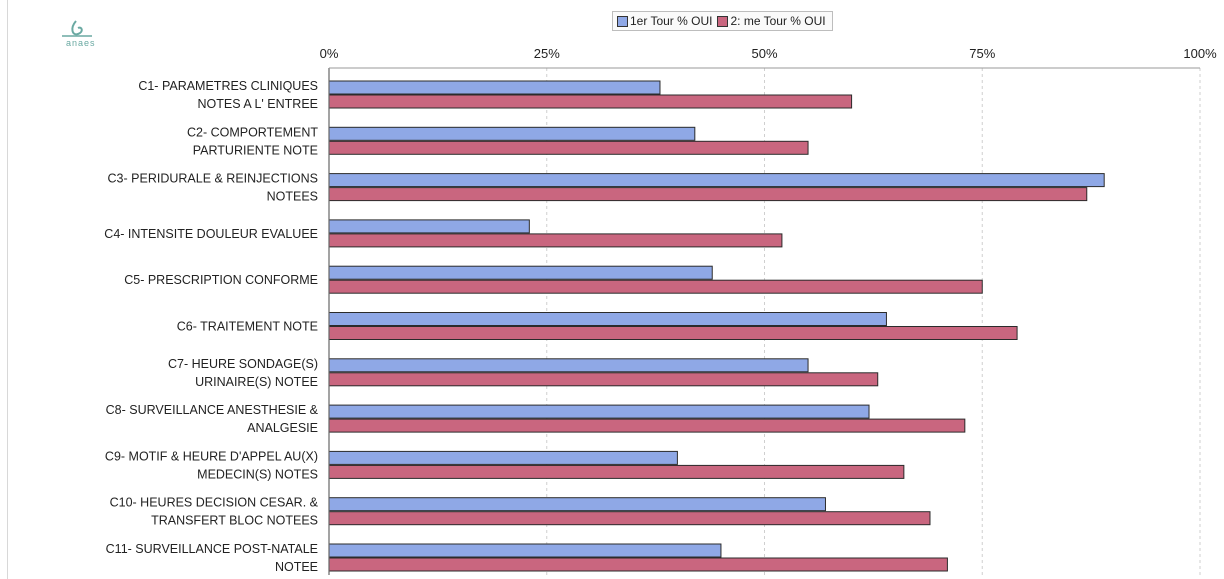  What do you see at coordinates (282, 428) in the screenshot?
I see `category-label-c8-line-2: ANALGESIE` at bounding box center [282, 428].